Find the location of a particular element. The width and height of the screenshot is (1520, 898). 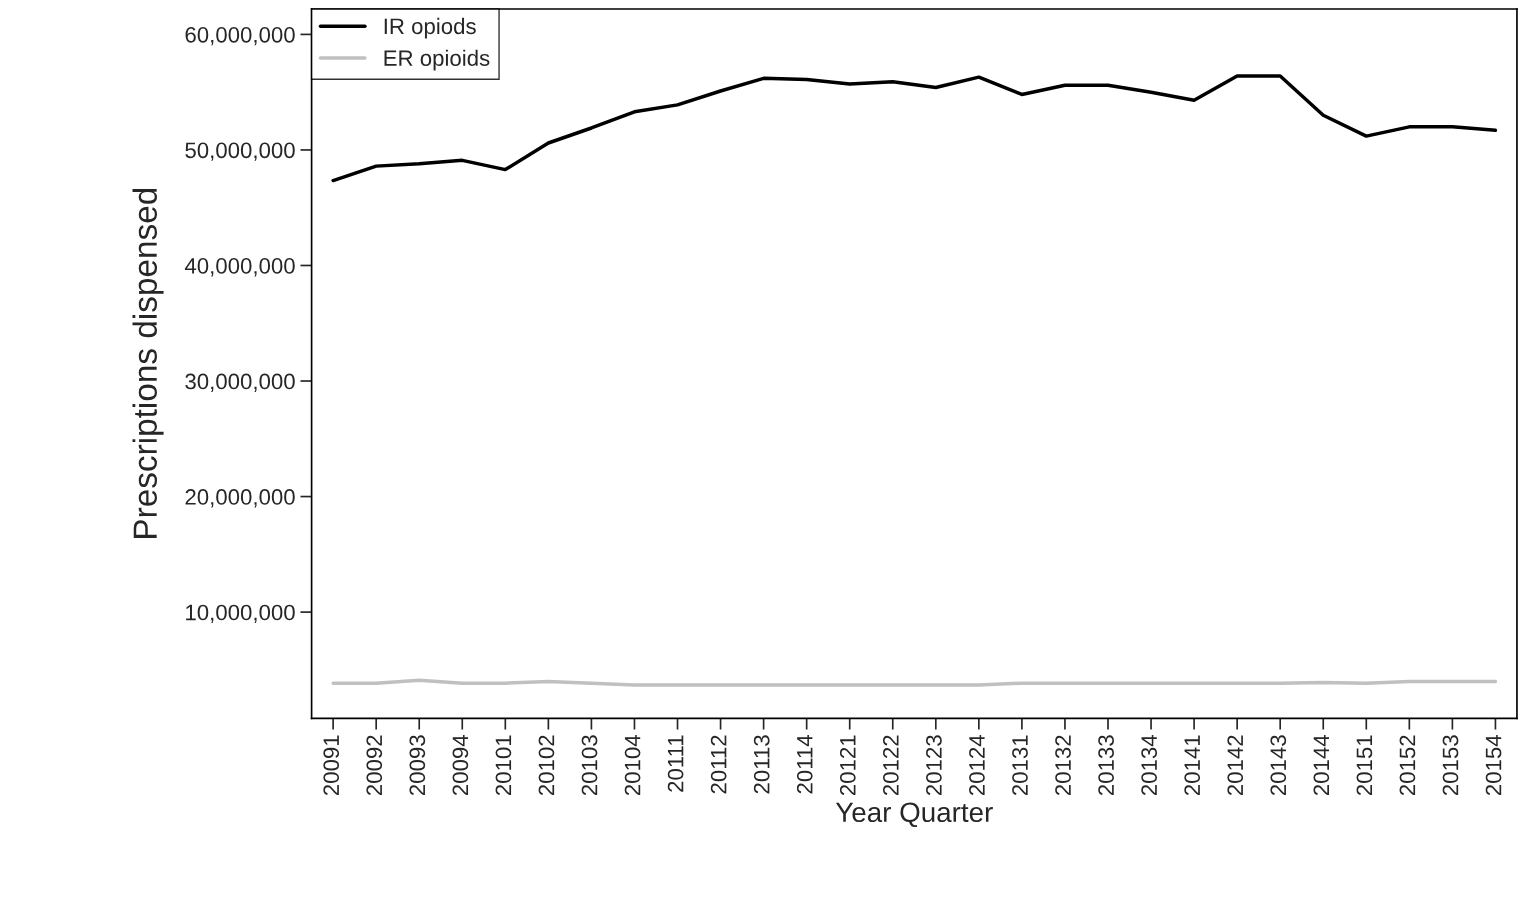

x-tick-label: 20124 is located at coordinates (977, 765).